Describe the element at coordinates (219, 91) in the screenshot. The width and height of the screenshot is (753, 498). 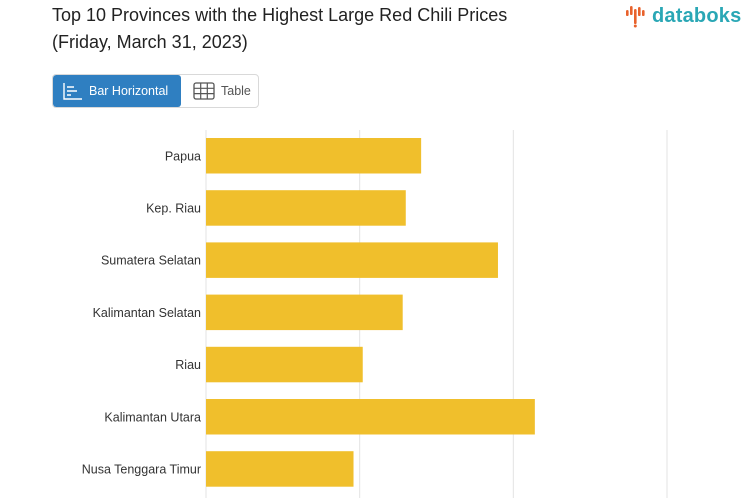
I see `tab-table: Table` at that location.